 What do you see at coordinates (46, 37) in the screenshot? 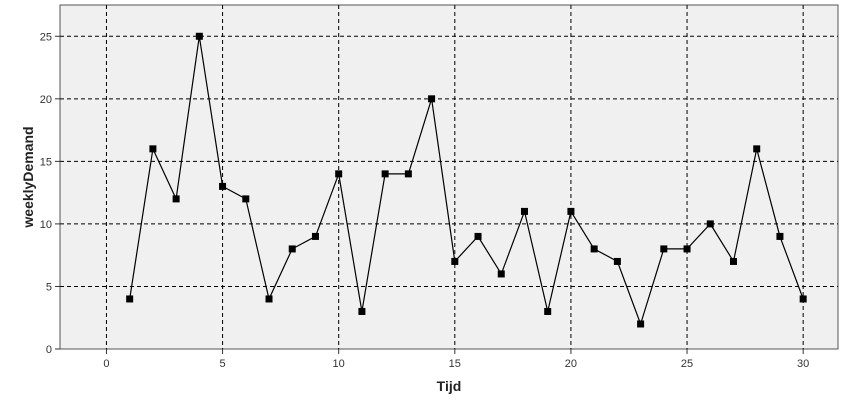
I see `y-tick-label: 25` at bounding box center [46, 37].